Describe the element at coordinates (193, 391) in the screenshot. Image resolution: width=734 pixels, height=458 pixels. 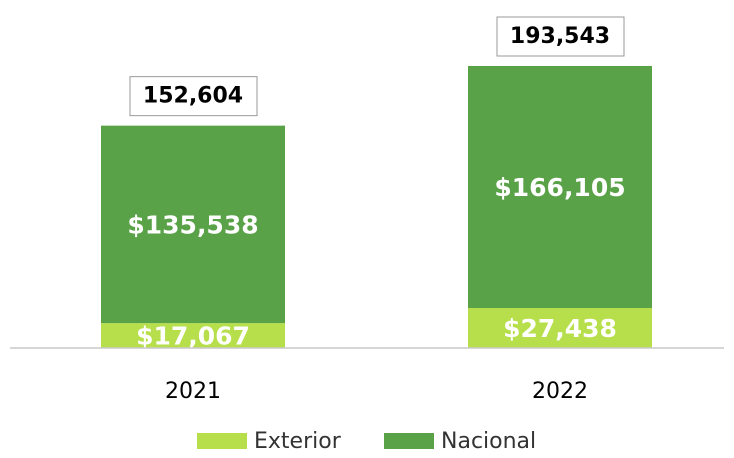
I see `x-tick-label: 2021` at that location.